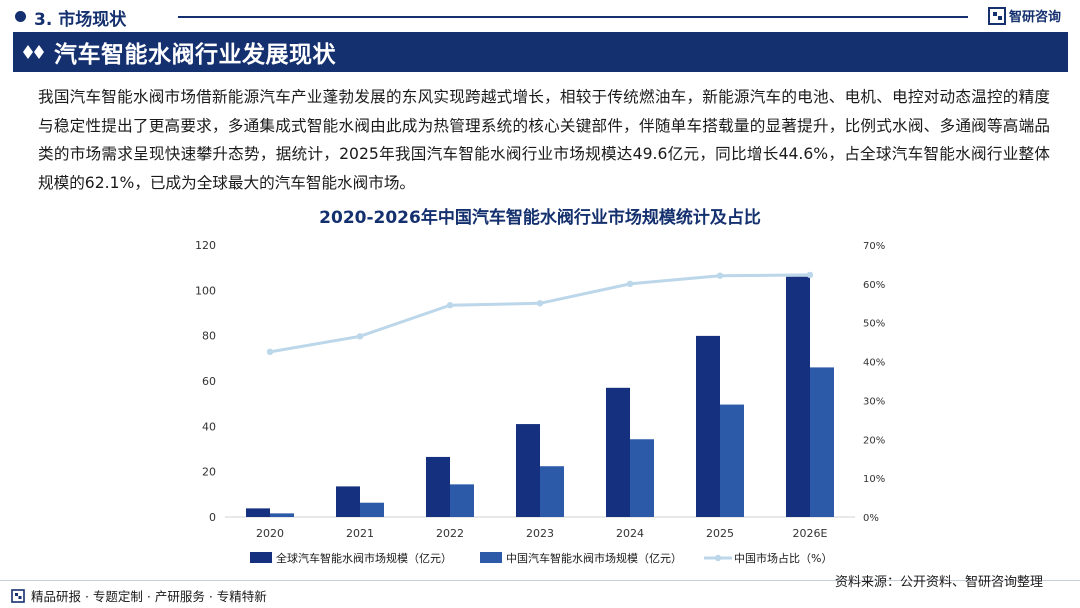 This screenshot has width=1080, height=608. I want to click on share-line, so click(540, 313).